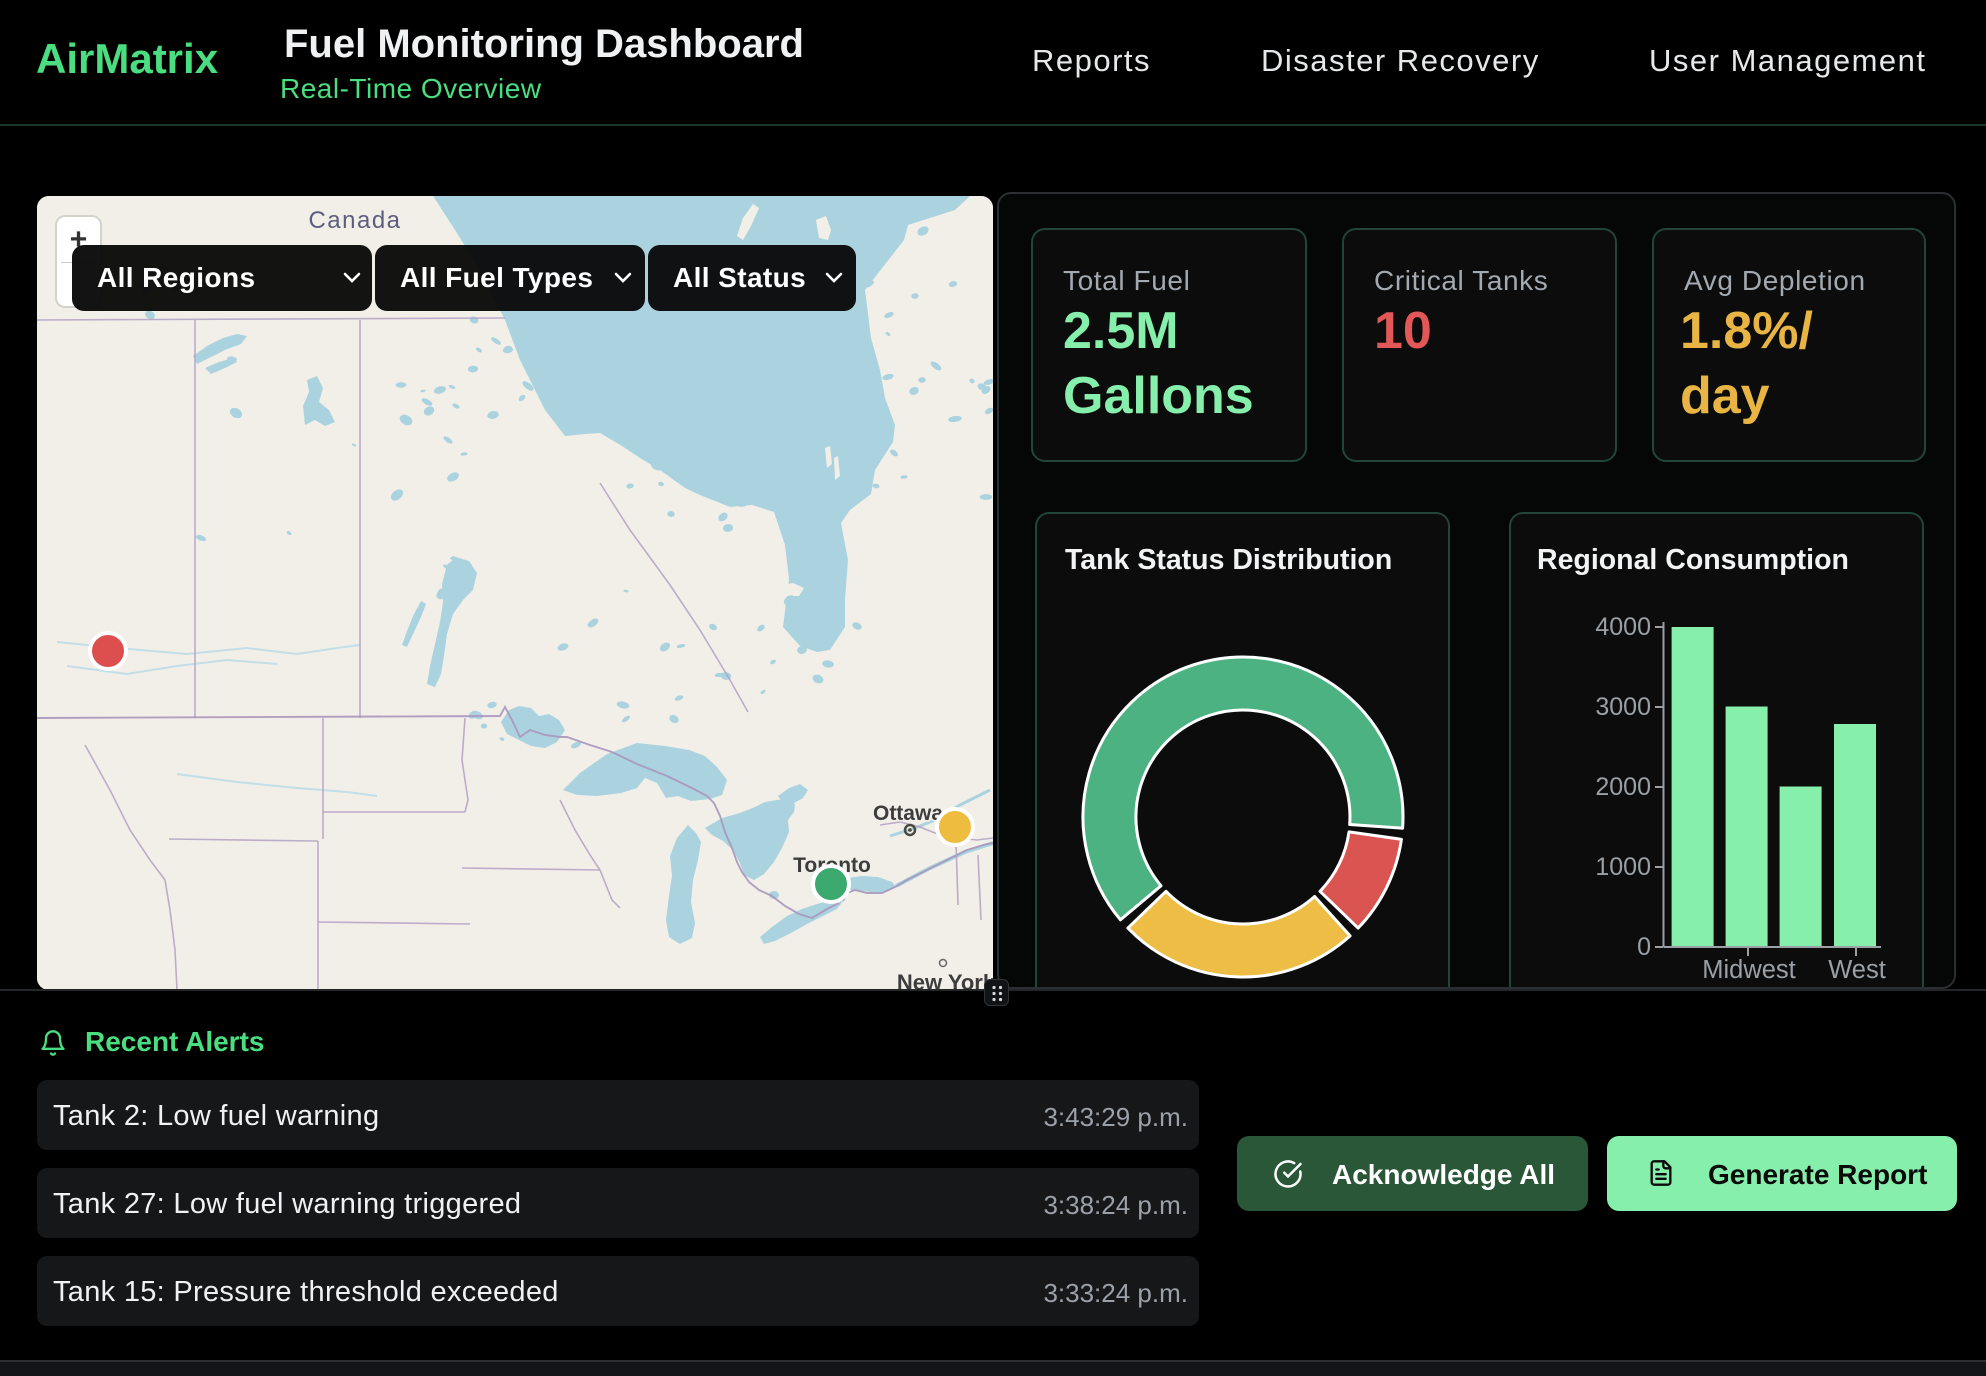 This screenshot has height=1376, width=1986. I want to click on svg-text: Midwest, so click(1749, 970).